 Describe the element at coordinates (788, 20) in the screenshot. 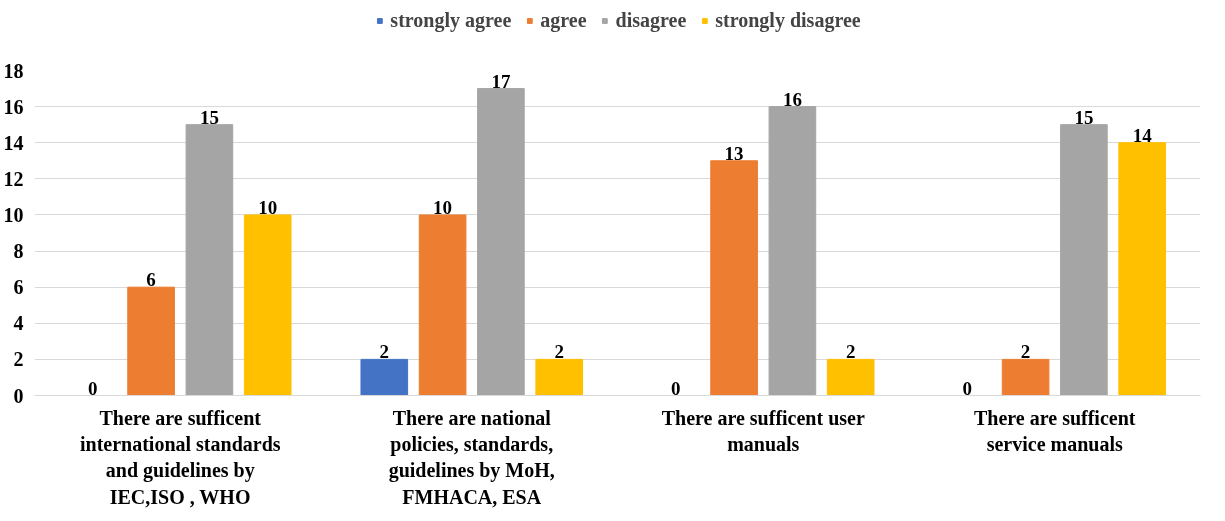

I see `legend-label: strongly disagree` at that location.